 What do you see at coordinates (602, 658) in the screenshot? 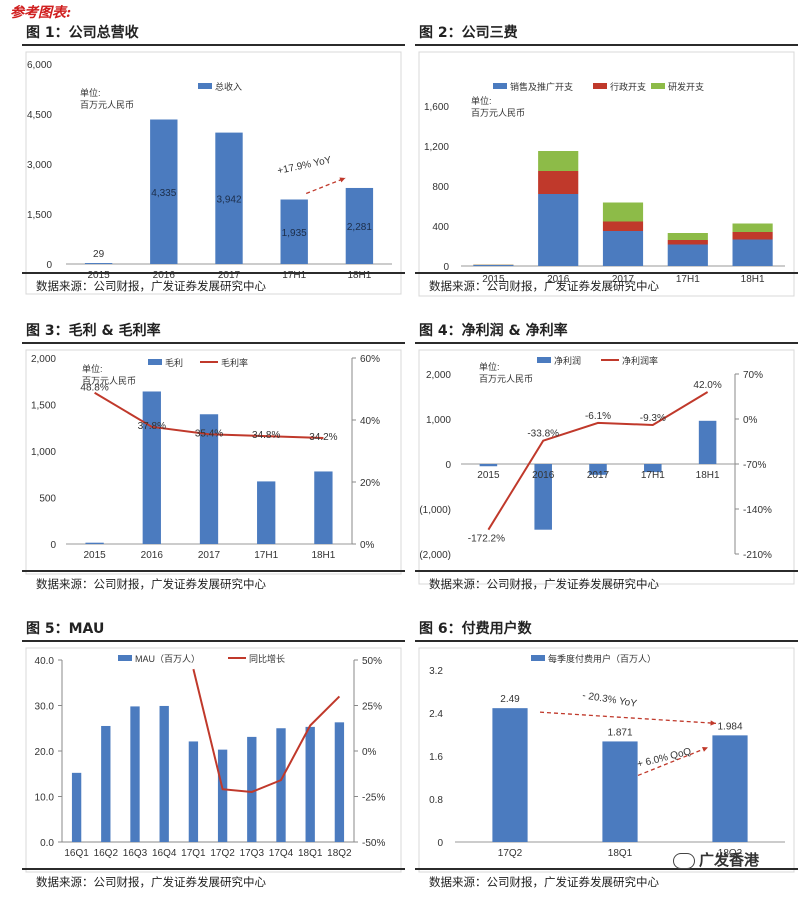
I see `legend-label: 每季度付费用户（百万人）` at bounding box center [602, 658].